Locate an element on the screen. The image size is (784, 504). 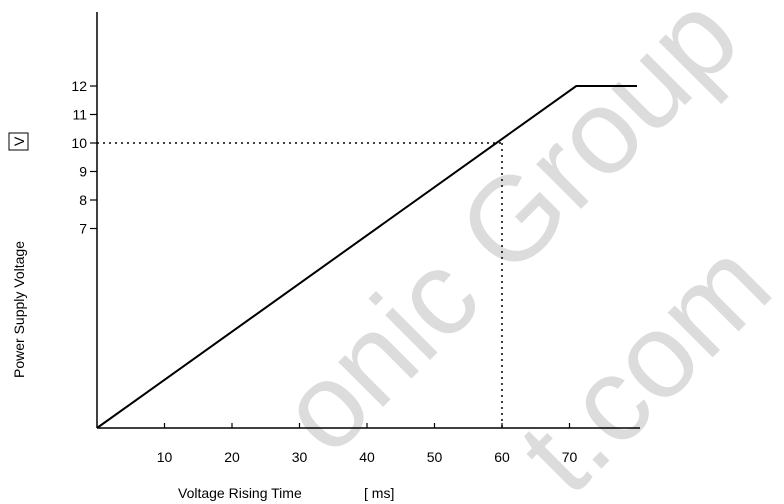
x-axis-unit: [ ms] is located at coordinates (379, 493).